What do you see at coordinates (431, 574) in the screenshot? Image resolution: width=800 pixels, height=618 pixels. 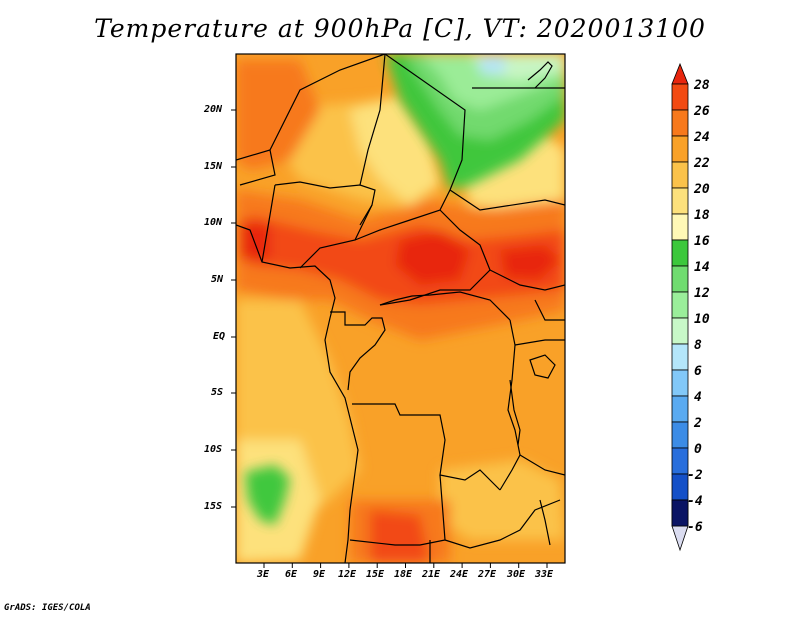 I see `lon-tick-21E: 21E` at bounding box center [431, 574].